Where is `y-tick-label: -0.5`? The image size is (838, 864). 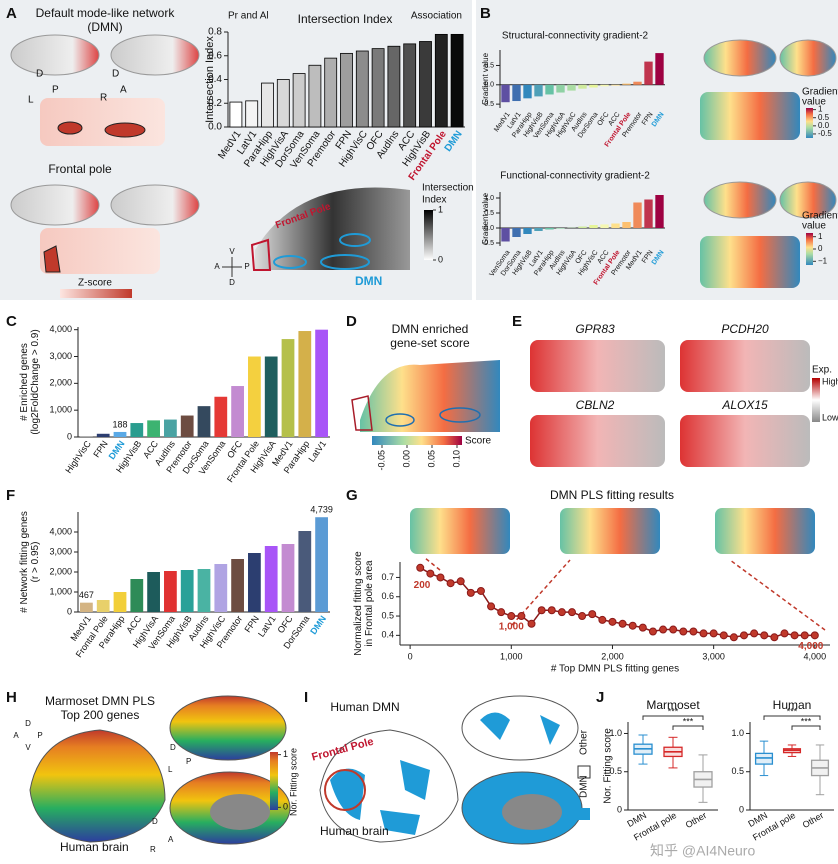 y-tick-label: -0.5 is located at coordinates (488, 243).